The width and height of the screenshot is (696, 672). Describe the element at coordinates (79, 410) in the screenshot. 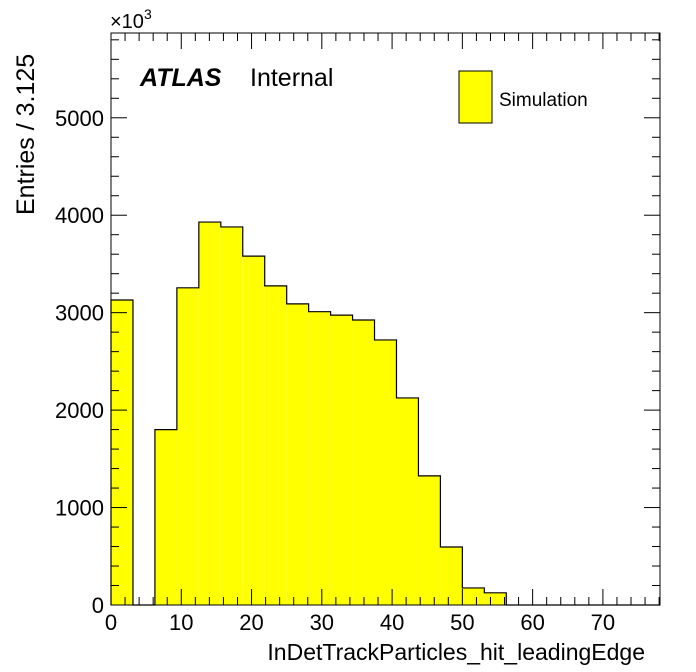

I see `y-tick-label: 2000` at that location.